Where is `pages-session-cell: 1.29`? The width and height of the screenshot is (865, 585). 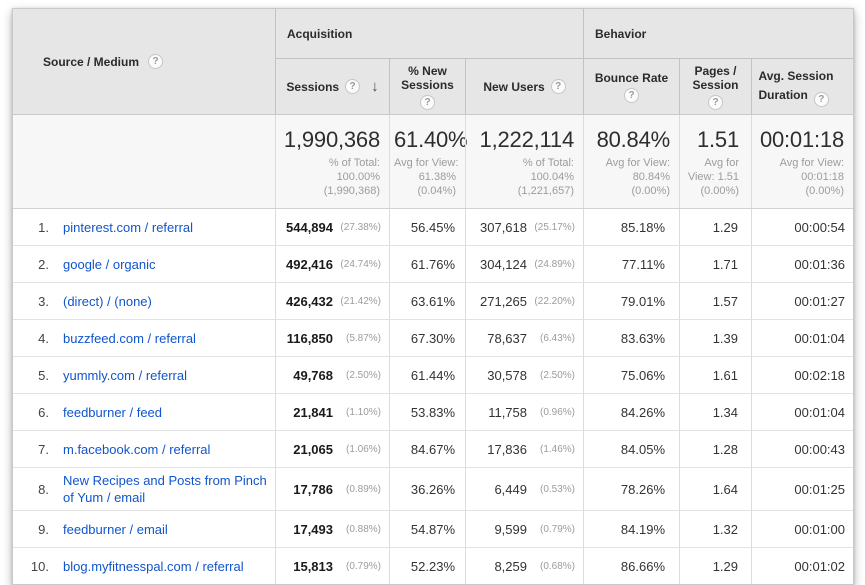
pages-session-cell: 1.29 is located at coordinates (715, 227).